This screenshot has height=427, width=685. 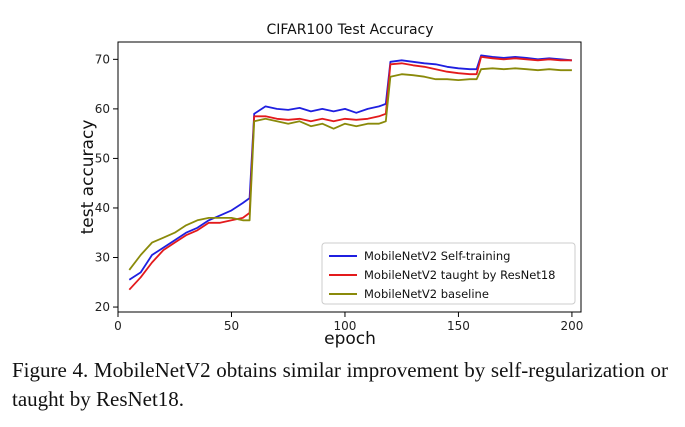 What do you see at coordinates (458, 326) in the screenshot?
I see `x-tick-label: 150` at bounding box center [458, 326].